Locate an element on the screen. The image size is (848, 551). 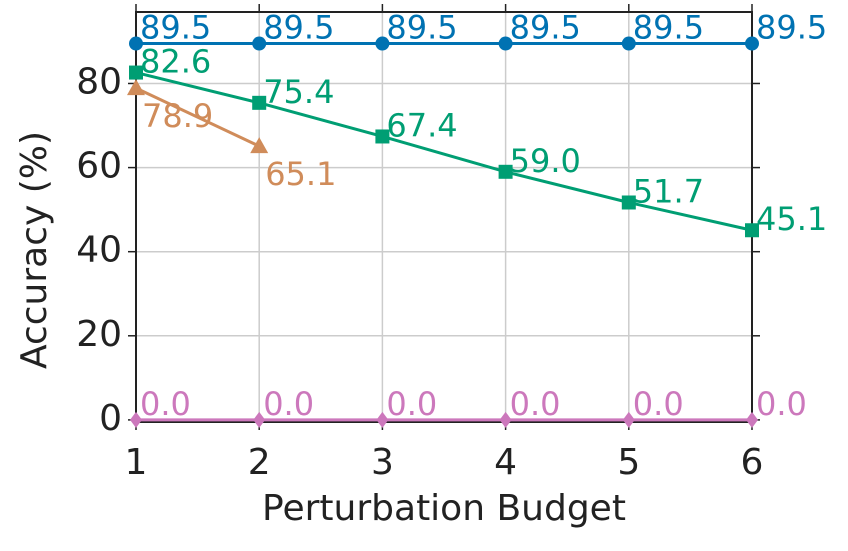
series-line is located at coordinates (197, 117).